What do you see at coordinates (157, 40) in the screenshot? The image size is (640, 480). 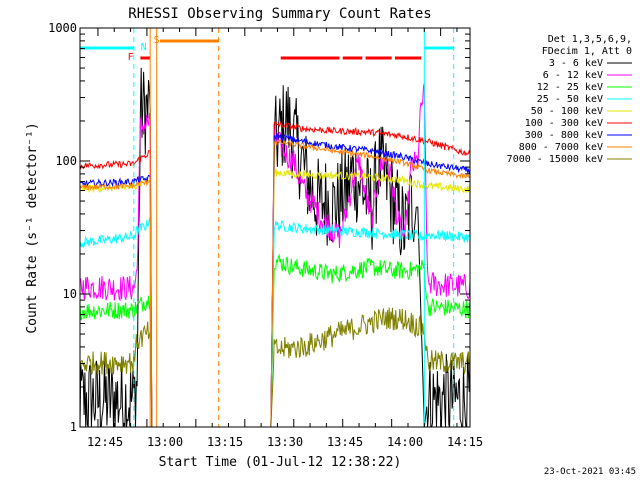 I see `flag-label-2: S` at bounding box center [157, 40].